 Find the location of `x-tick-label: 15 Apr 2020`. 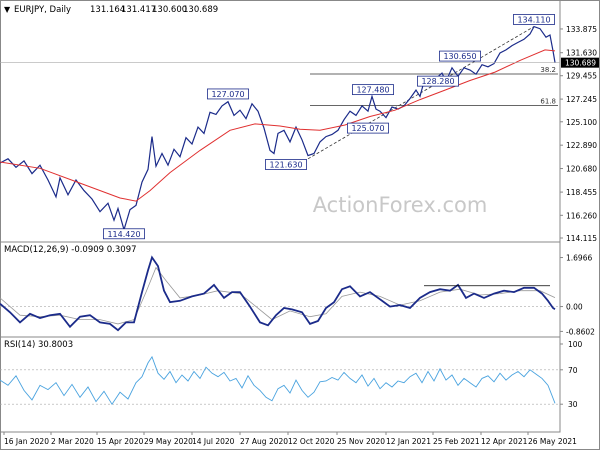

x-tick-label: 15 Apr 2020 is located at coordinates (120, 441).